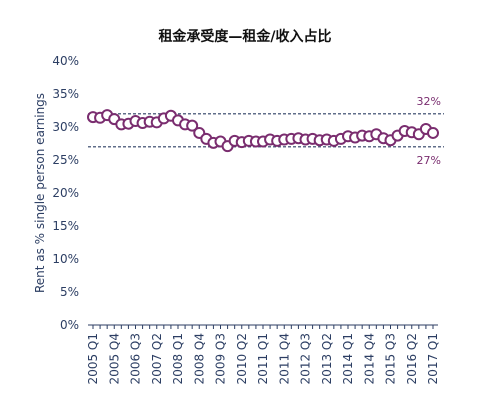 This screenshot has width=490, height=407. I want to click on y-tick-label: 15%, so click(65, 226).